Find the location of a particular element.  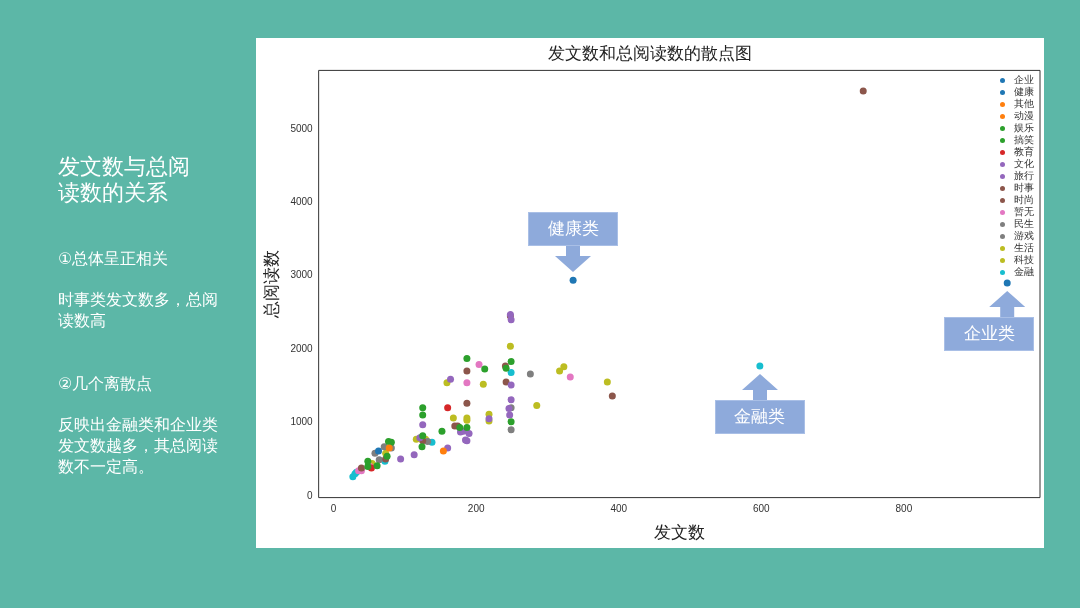

y-tick-label: 0 is located at coordinates (310, 495).